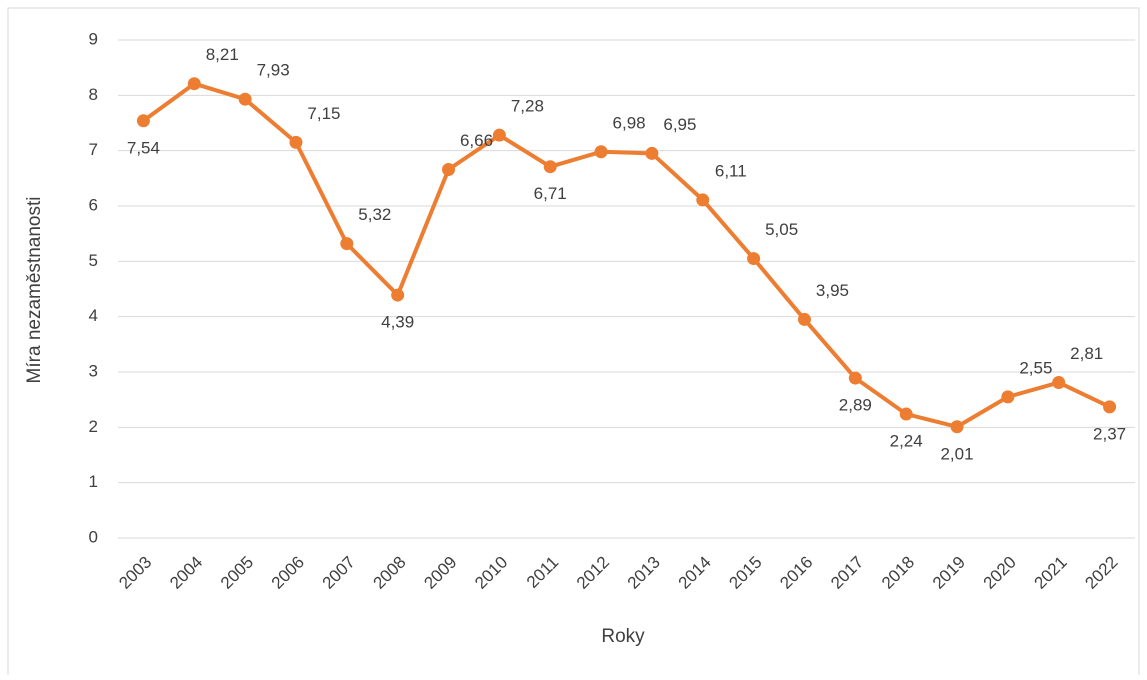  What do you see at coordinates (222, 54) in the screenshot?
I see `data-label: 8,21` at bounding box center [222, 54].